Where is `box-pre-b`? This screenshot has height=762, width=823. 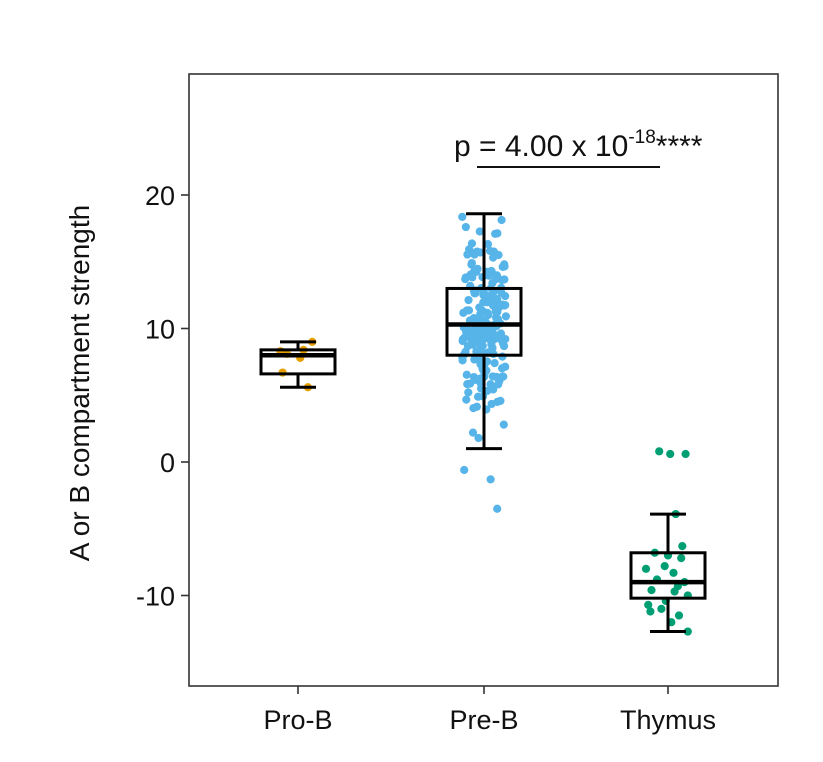
box-pre-b is located at coordinates (484, 331).